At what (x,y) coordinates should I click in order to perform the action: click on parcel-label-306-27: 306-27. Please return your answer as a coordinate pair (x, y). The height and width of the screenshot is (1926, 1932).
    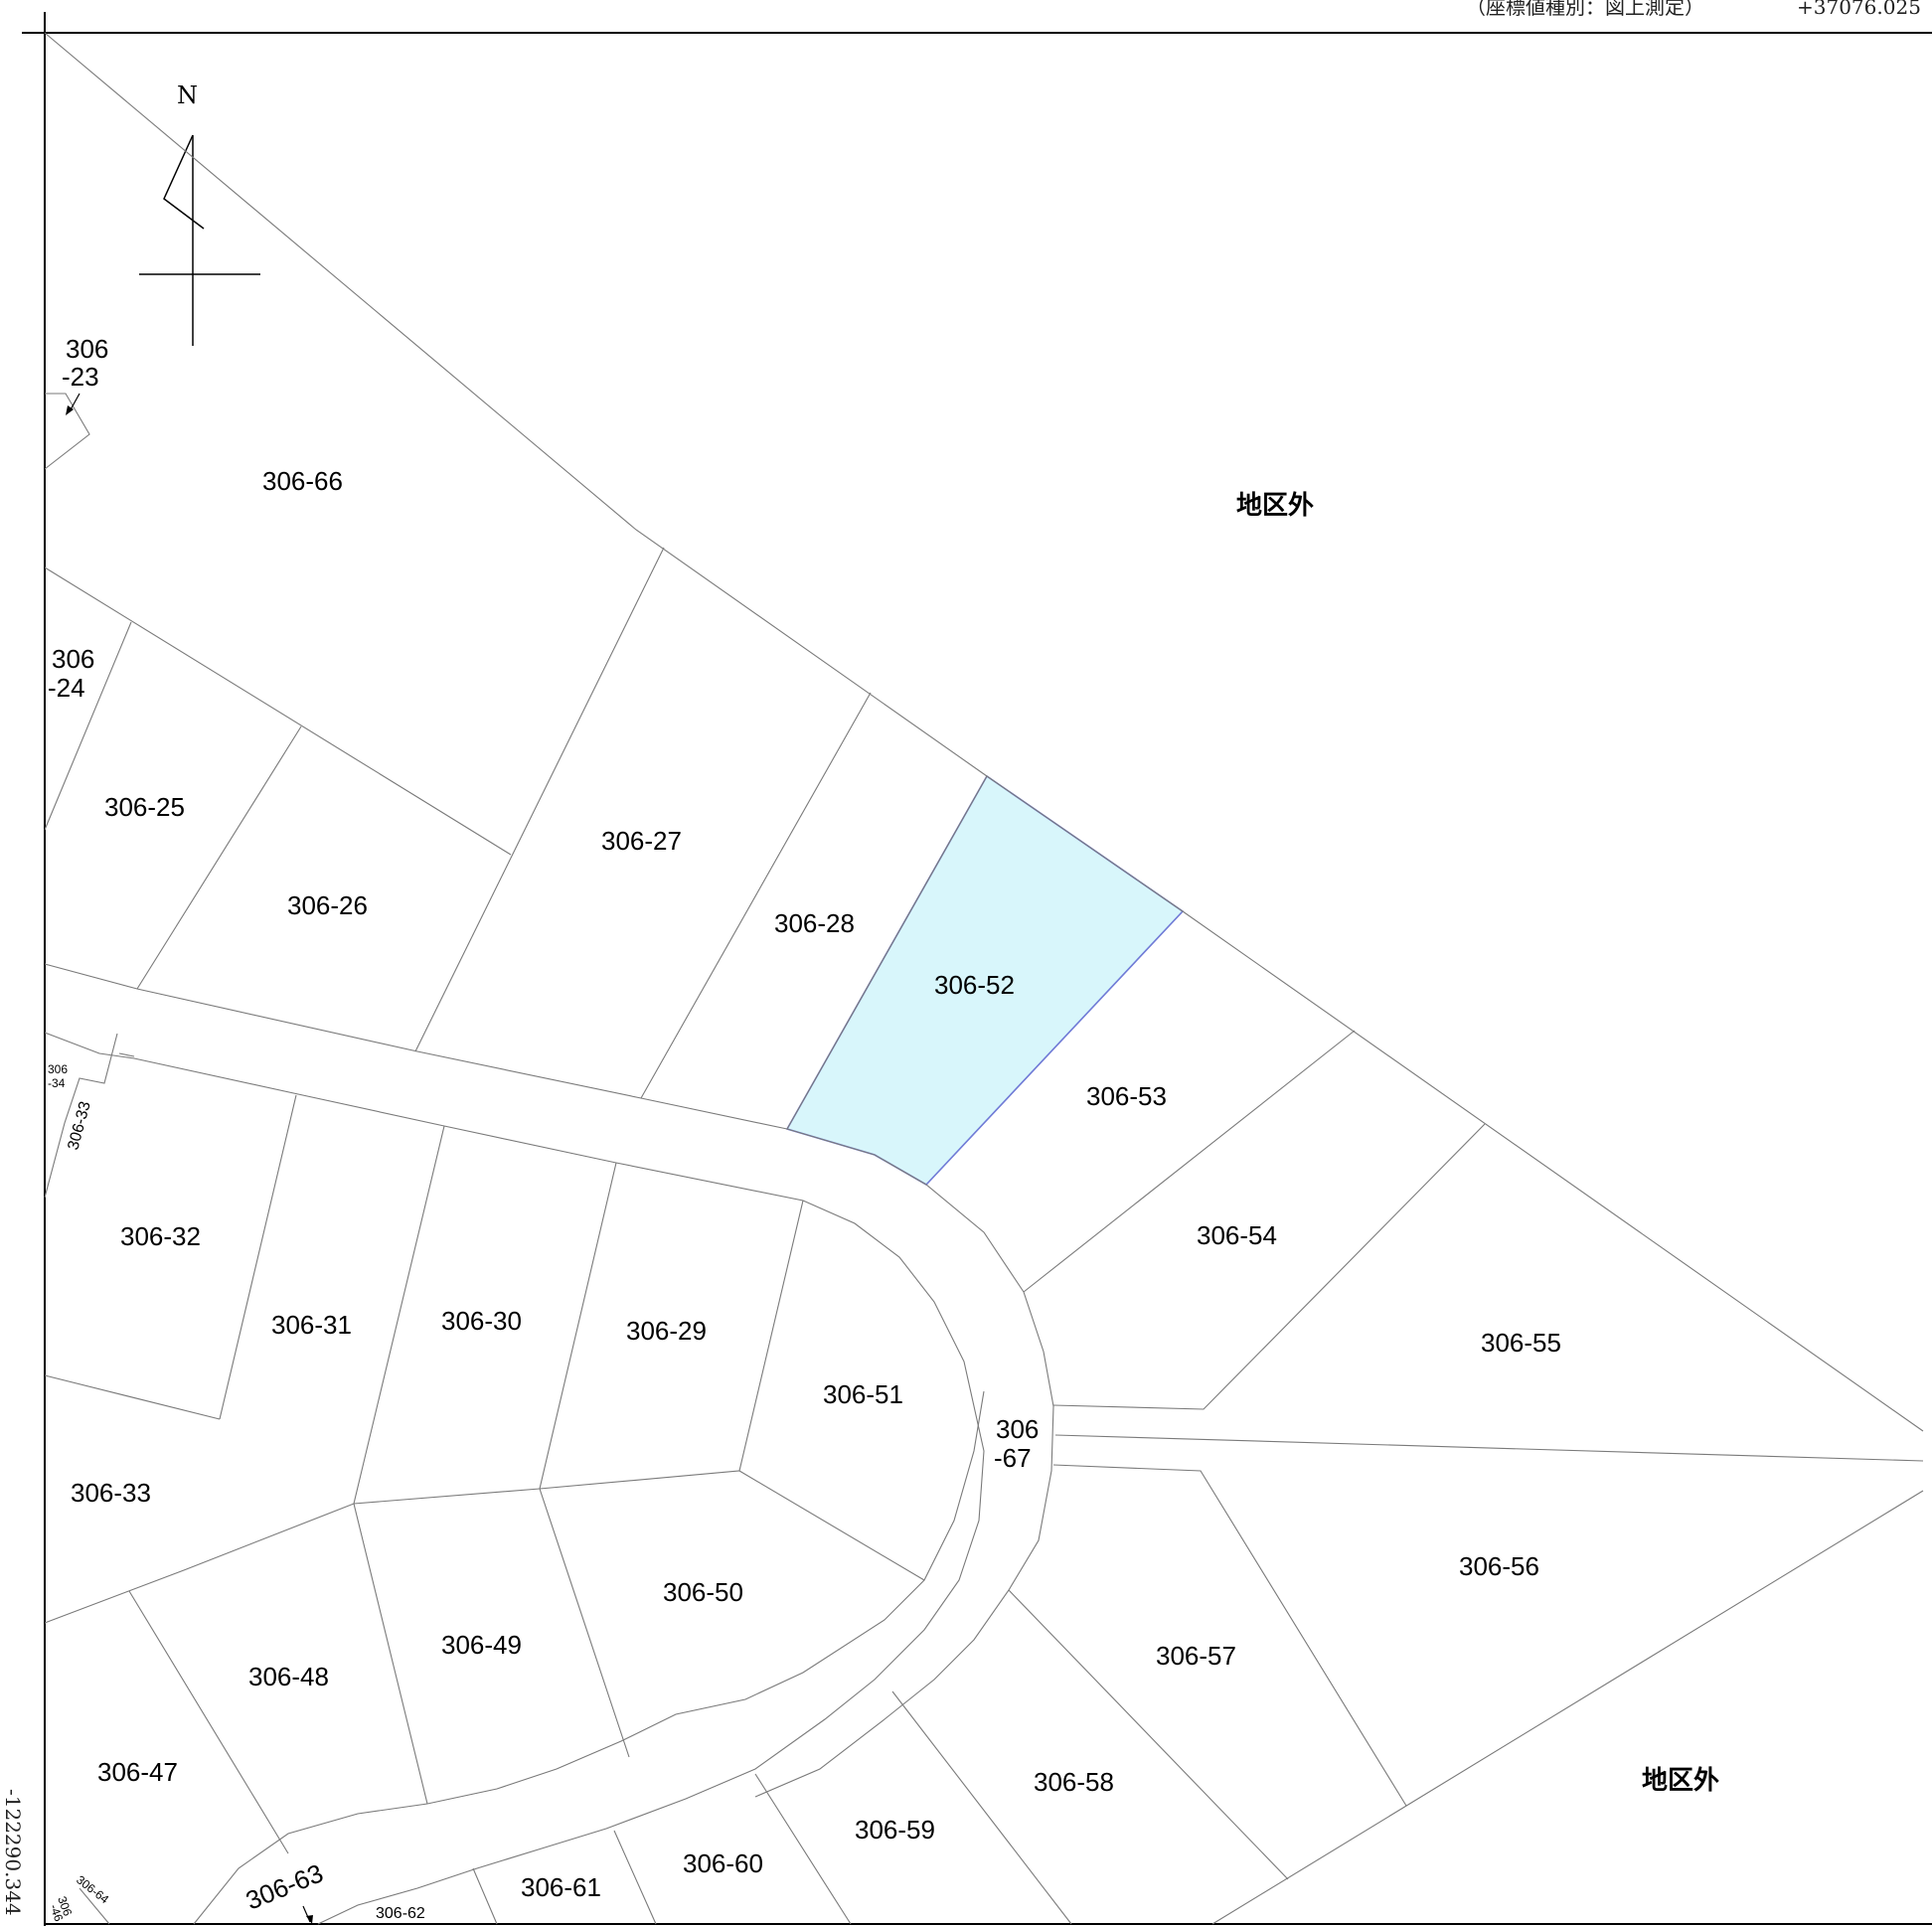
    Looking at the image, I should click on (641, 841).